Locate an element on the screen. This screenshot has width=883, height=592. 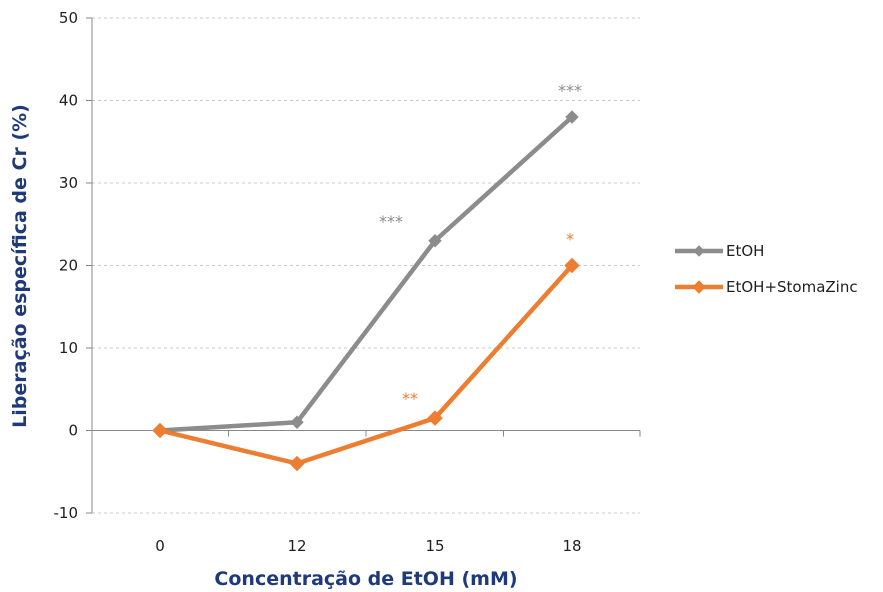
legend-label: EtOH is located at coordinates (745, 251).